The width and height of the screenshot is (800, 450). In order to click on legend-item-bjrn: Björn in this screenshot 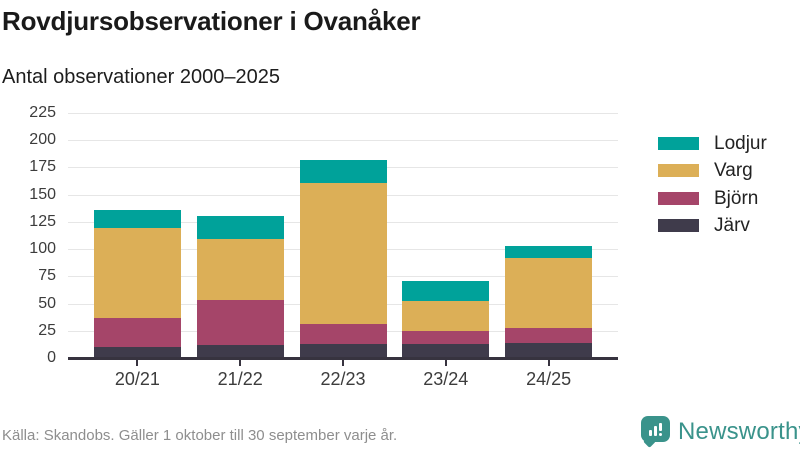, I will do `click(708, 198)`.